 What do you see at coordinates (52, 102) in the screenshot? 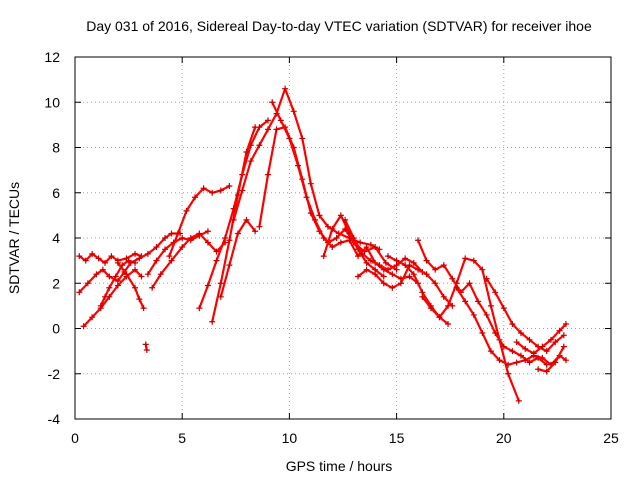
I see `y-tick-label: 10` at bounding box center [52, 102].